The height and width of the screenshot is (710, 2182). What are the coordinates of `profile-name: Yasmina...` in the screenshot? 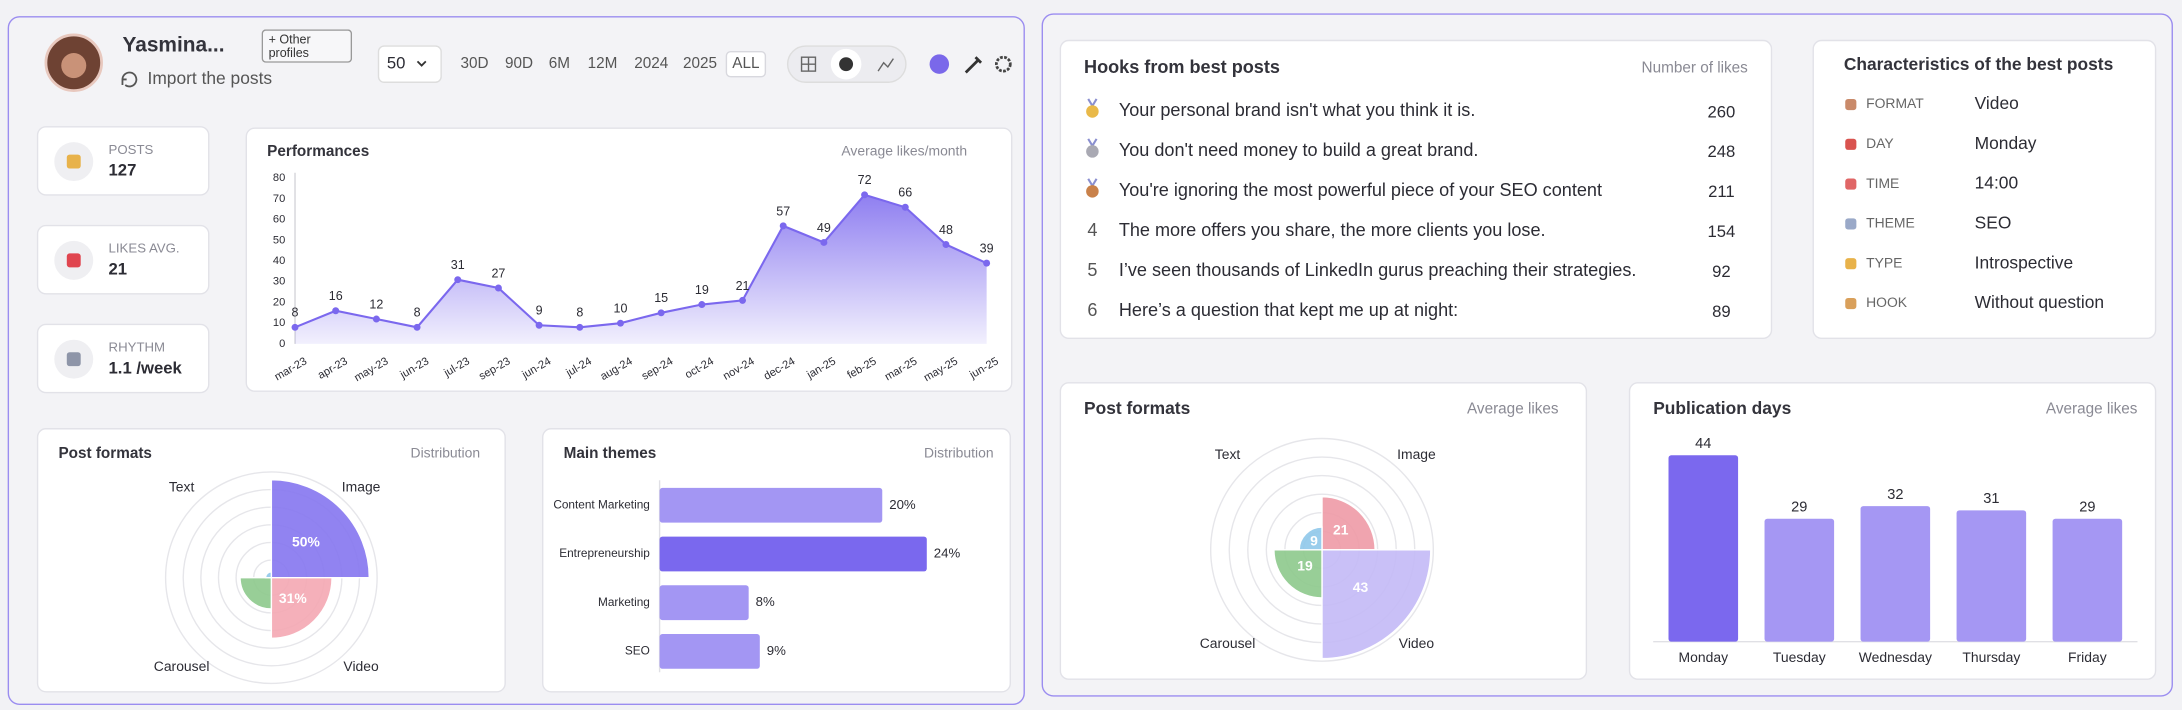 It's located at (173, 45).